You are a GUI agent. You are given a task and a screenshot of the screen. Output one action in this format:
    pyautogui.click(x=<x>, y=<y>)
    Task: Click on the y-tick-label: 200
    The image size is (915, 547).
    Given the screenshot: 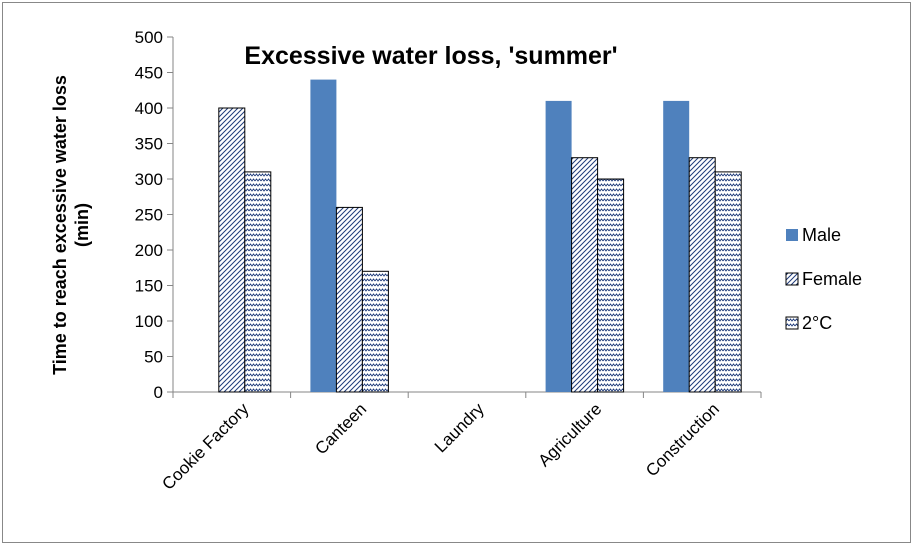 What is the action you would take?
    pyautogui.click(x=149, y=250)
    